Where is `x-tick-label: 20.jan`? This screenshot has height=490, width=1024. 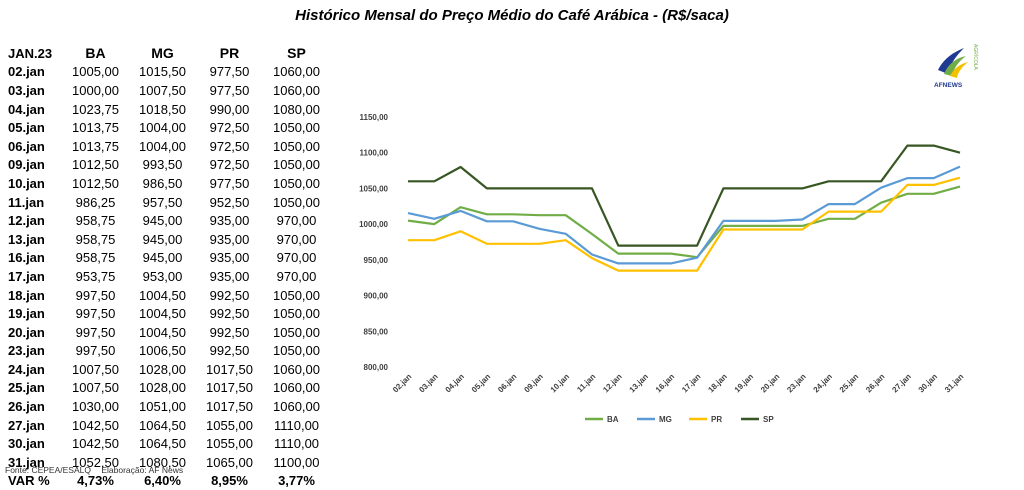 x-tick-label: 20.jan is located at coordinates (770, 383).